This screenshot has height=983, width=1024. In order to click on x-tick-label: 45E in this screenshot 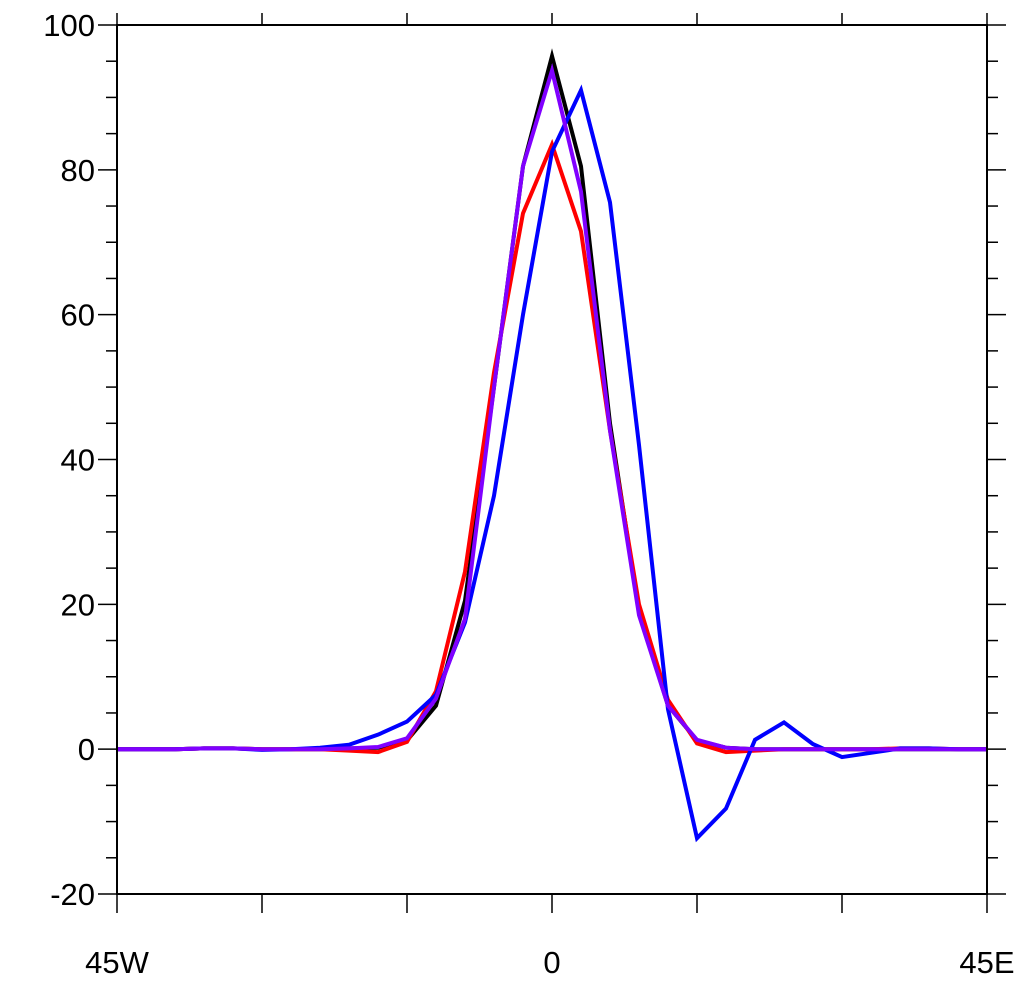, I will do `click(986, 962)`.